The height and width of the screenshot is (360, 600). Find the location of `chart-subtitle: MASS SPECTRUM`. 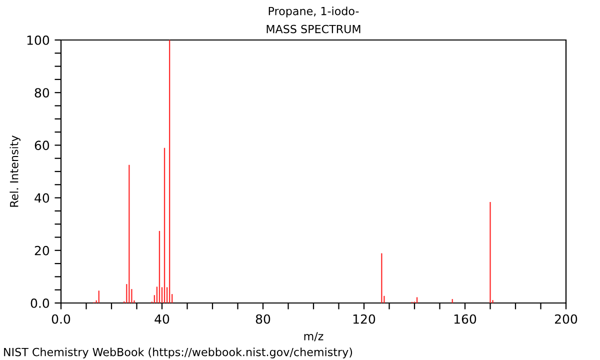

chart-subtitle: MASS SPECTRUM is located at coordinates (313, 29).